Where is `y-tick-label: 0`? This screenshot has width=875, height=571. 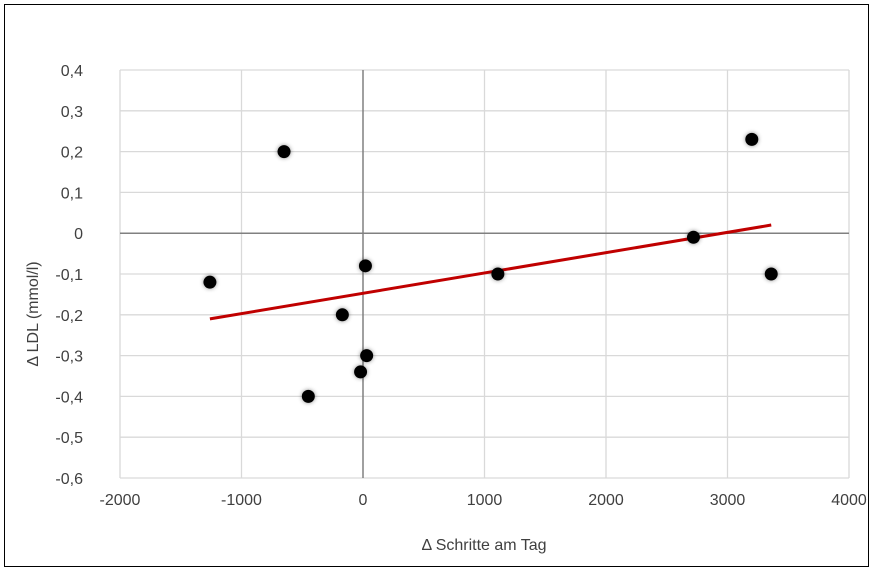
y-tick-label: 0 is located at coordinates (78, 234).